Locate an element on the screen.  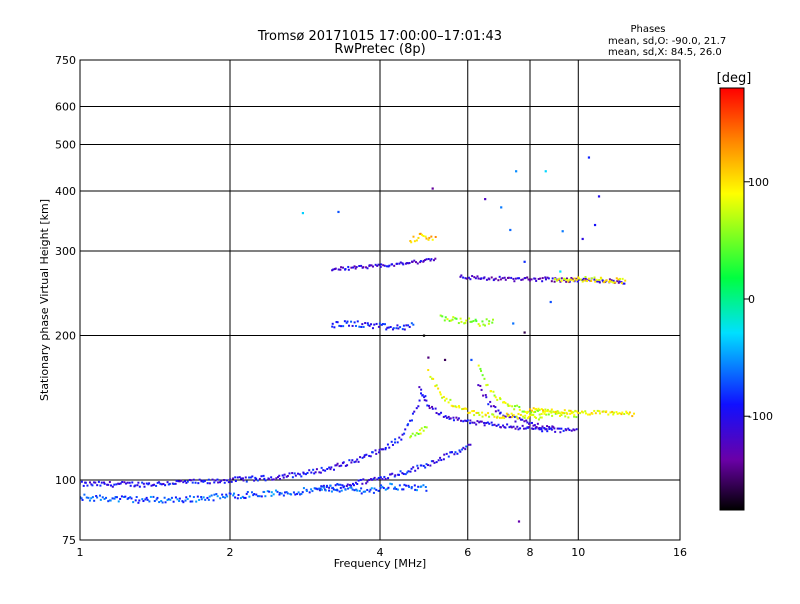
y-tick-label: 750 is located at coordinates (65, 60).